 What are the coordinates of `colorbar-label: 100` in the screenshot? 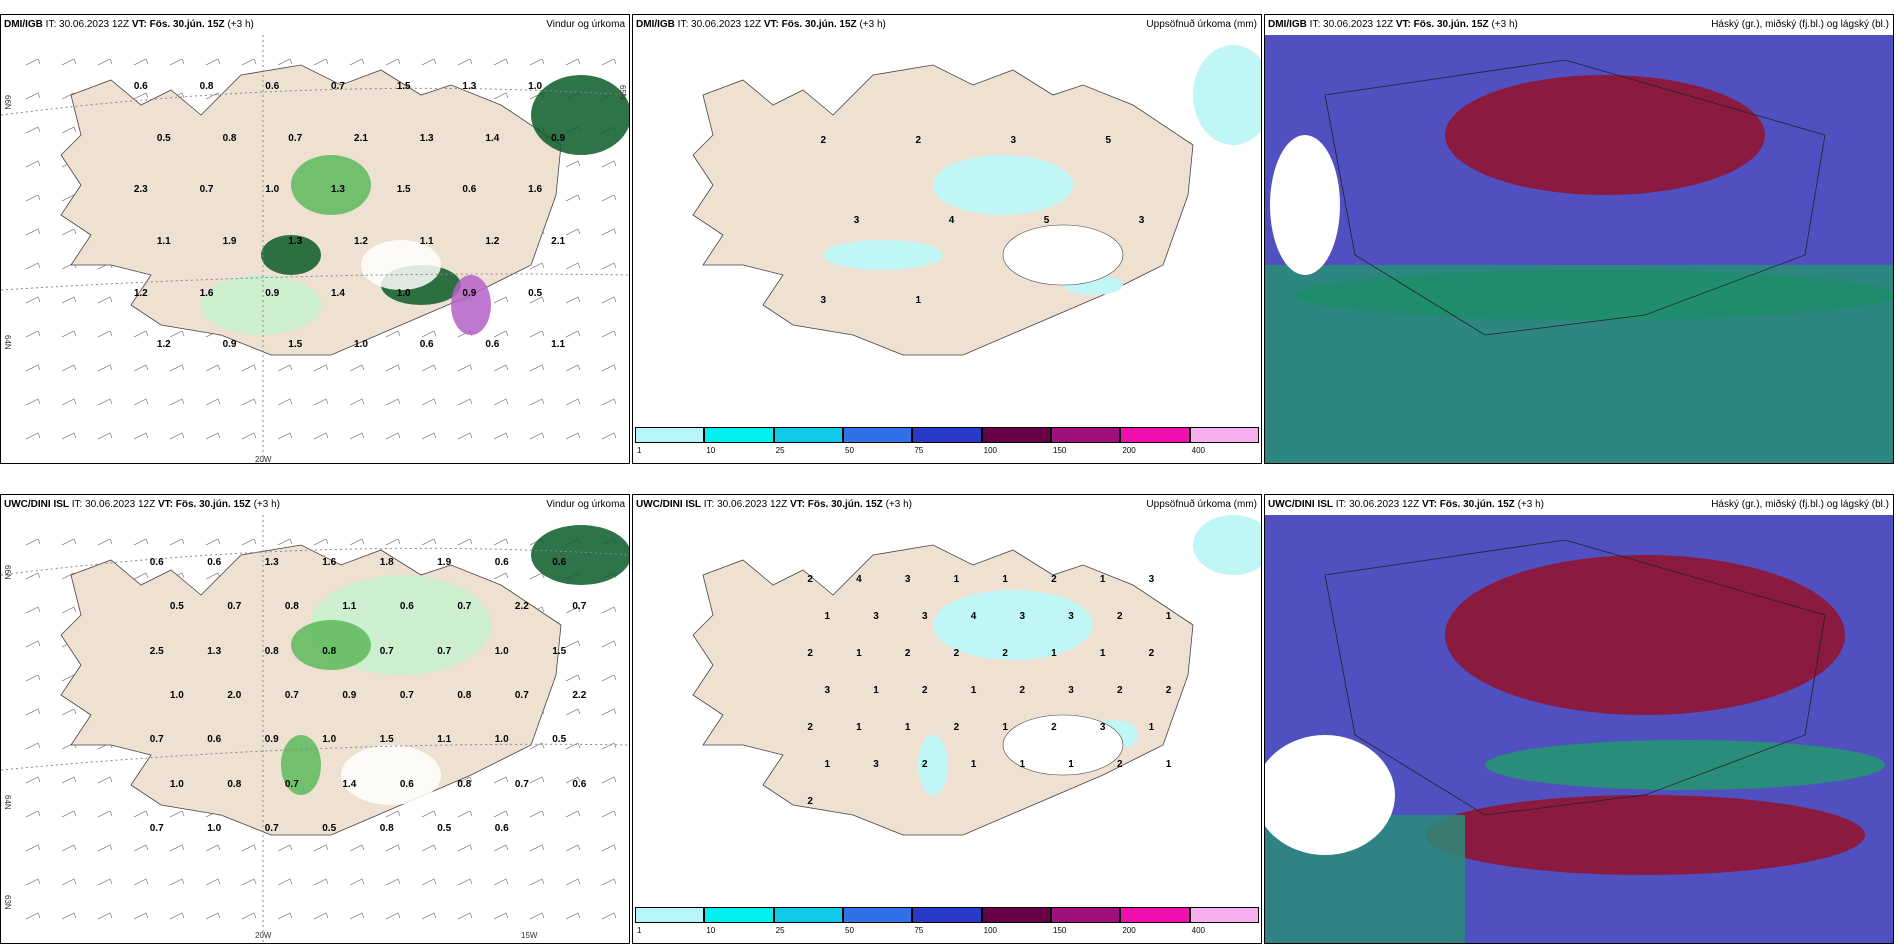 It's located at (990, 450).